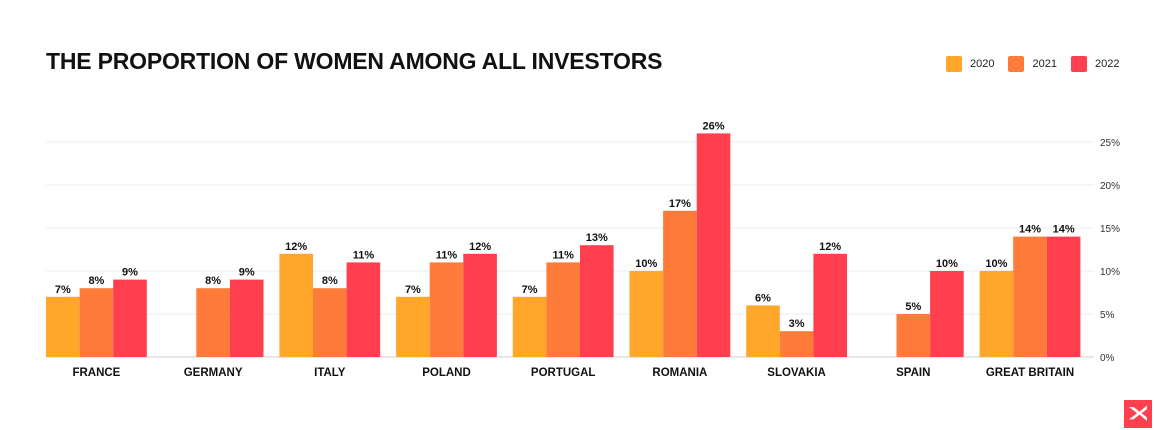 The image size is (1154, 430). What do you see at coordinates (947, 314) in the screenshot?
I see `bar-spain-2022` at bounding box center [947, 314].